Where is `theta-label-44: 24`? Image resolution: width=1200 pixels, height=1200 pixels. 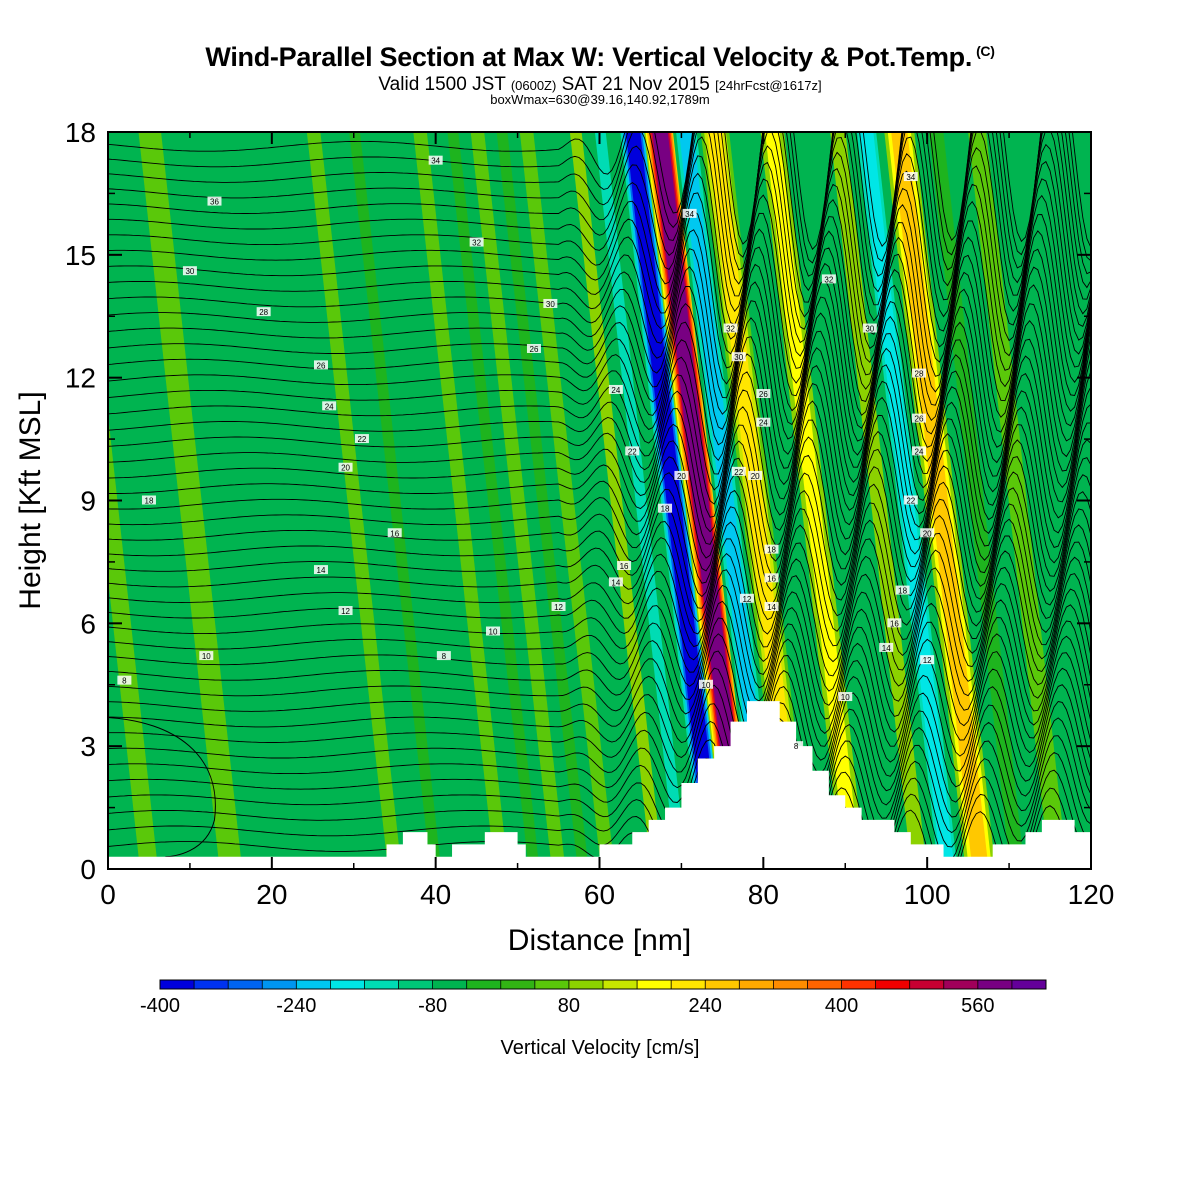
theta-label-44: 24 is located at coordinates (918, 451).